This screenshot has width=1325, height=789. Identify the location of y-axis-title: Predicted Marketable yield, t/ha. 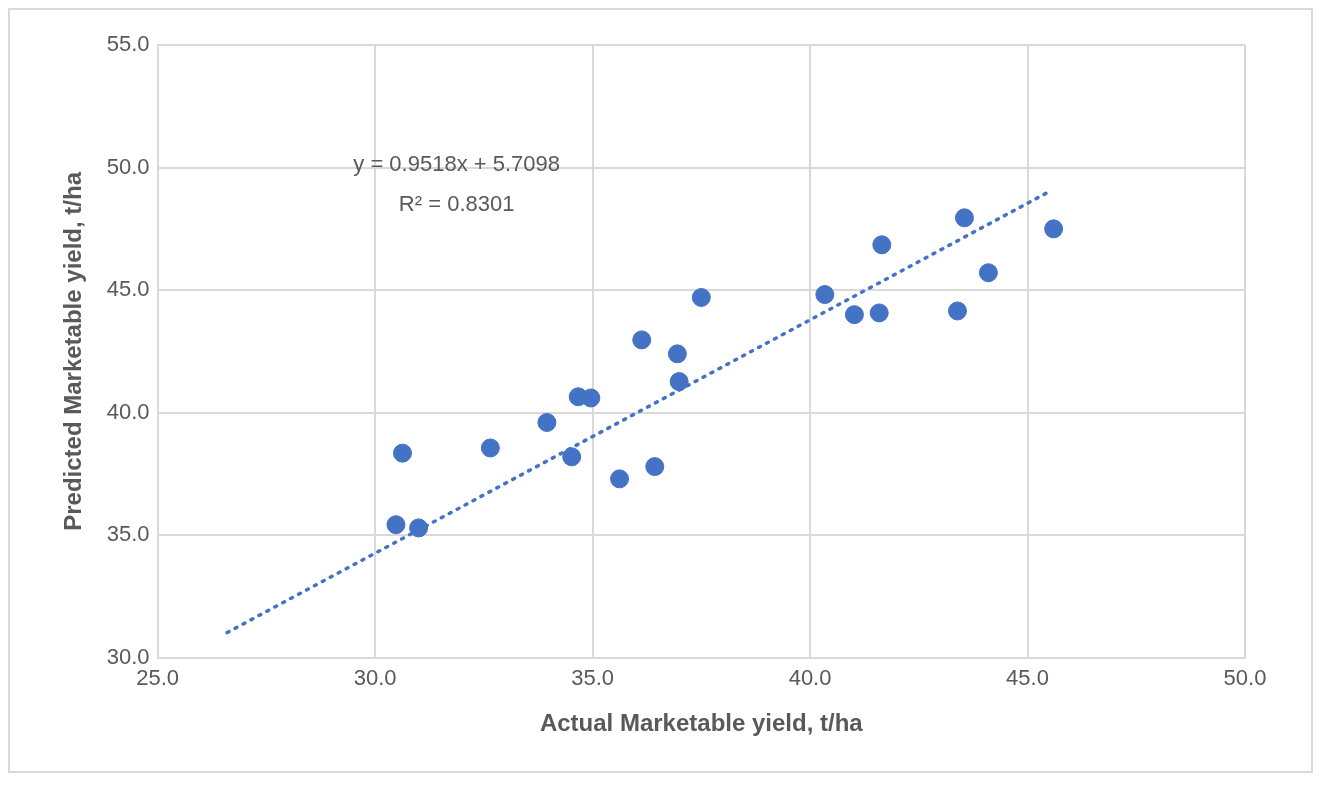
(73, 351).